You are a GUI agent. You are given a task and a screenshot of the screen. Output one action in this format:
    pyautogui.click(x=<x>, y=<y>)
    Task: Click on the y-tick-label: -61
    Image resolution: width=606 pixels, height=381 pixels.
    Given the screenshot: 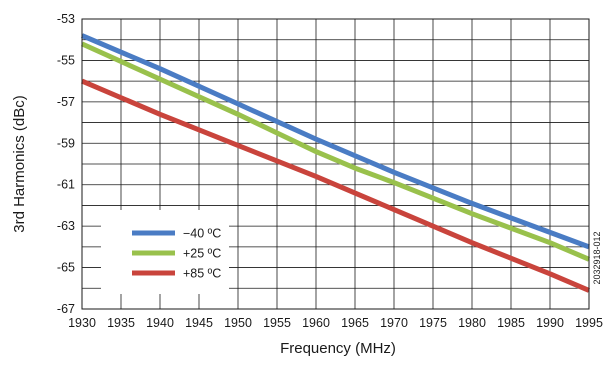 What is the action you would take?
    pyautogui.click(x=66, y=185)
    